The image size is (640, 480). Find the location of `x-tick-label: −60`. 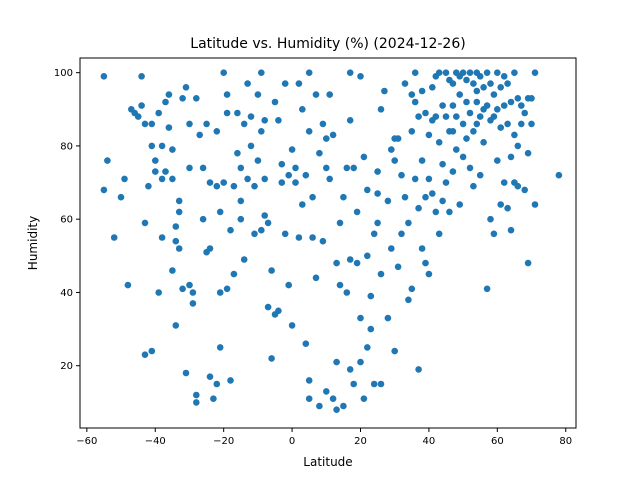

x-tick-label: −60 is located at coordinates (86, 441).